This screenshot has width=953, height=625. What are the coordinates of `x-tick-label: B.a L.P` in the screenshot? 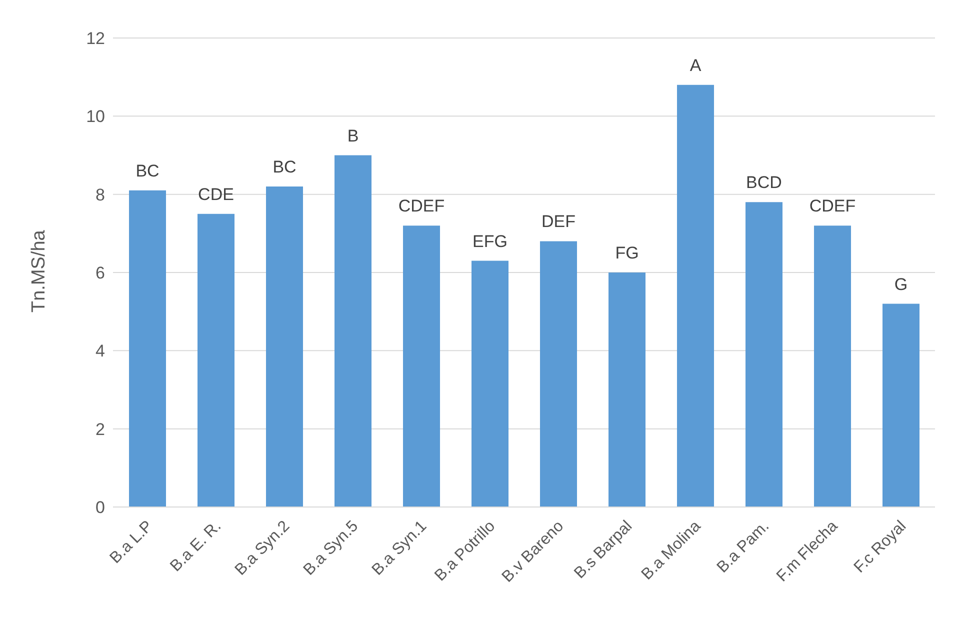 It's located at (131, 542).